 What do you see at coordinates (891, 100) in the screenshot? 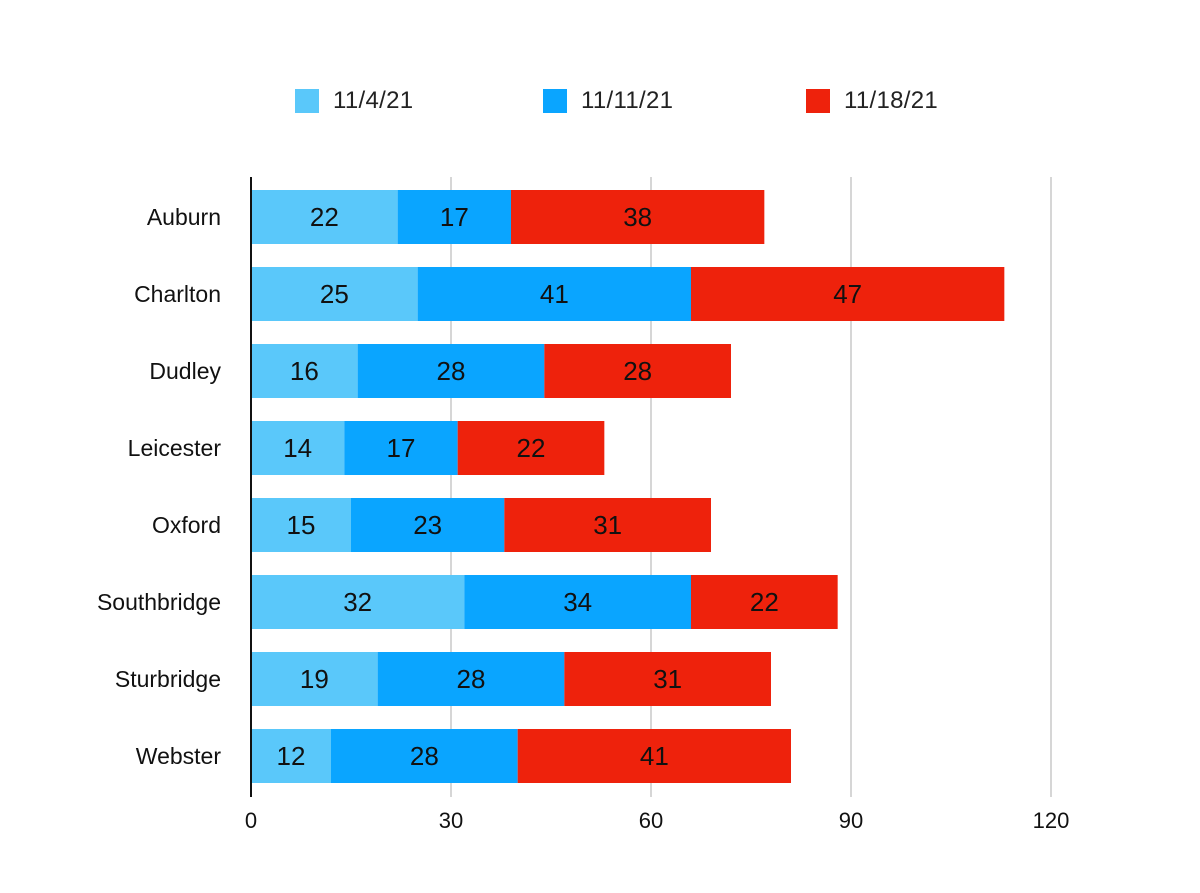
I see `legend-label-series-3: 11/18/21` at bounding box center [891, 100].